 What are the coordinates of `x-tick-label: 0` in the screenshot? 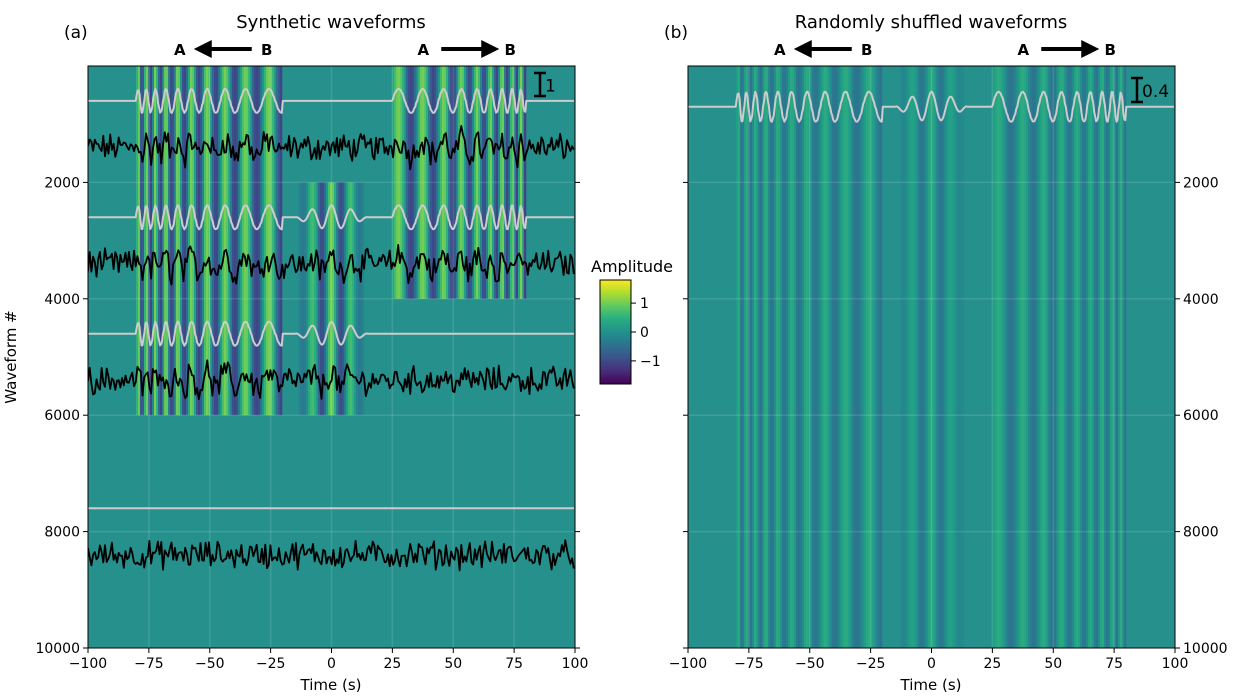 It's located at (931, 664).